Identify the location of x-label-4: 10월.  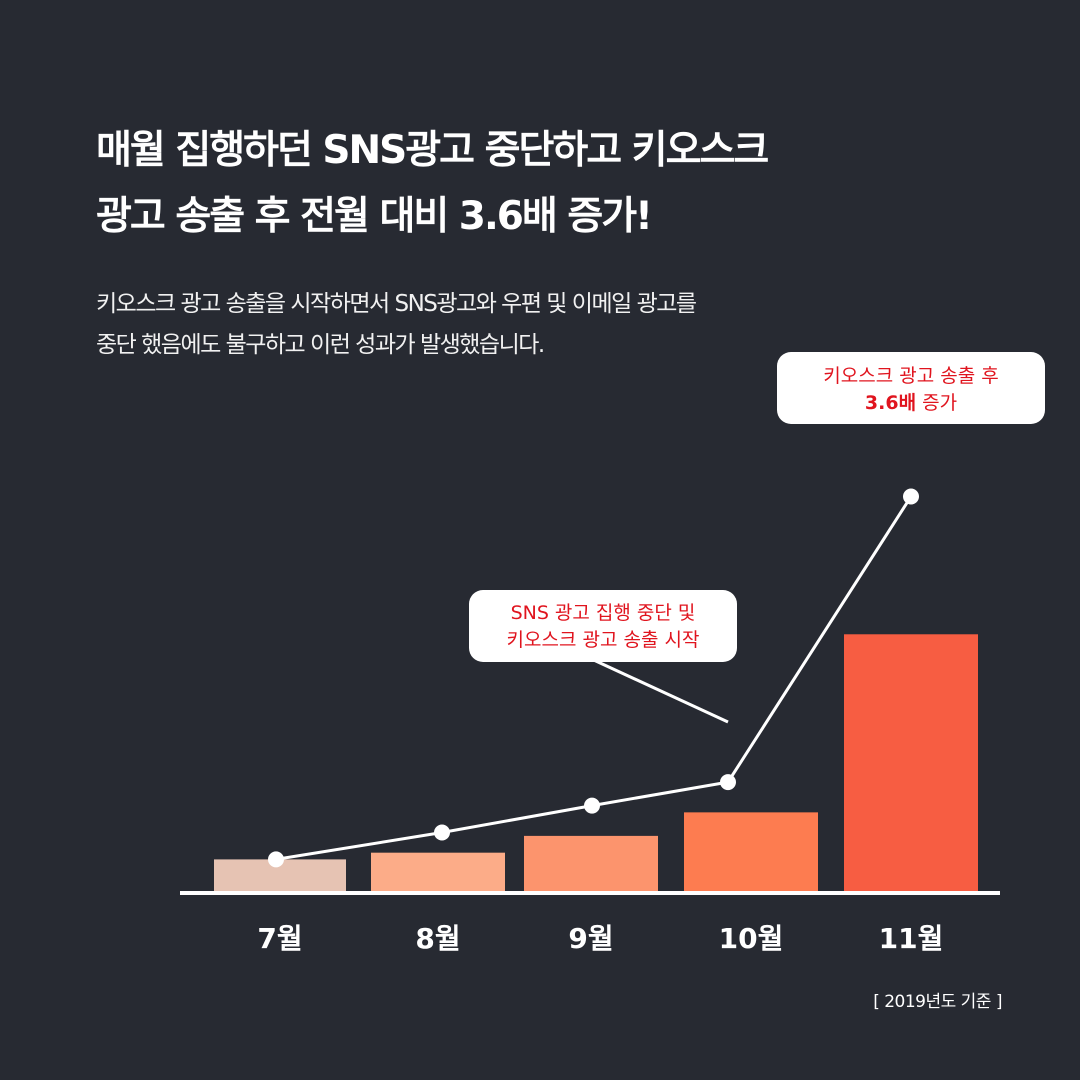
(751, 938).